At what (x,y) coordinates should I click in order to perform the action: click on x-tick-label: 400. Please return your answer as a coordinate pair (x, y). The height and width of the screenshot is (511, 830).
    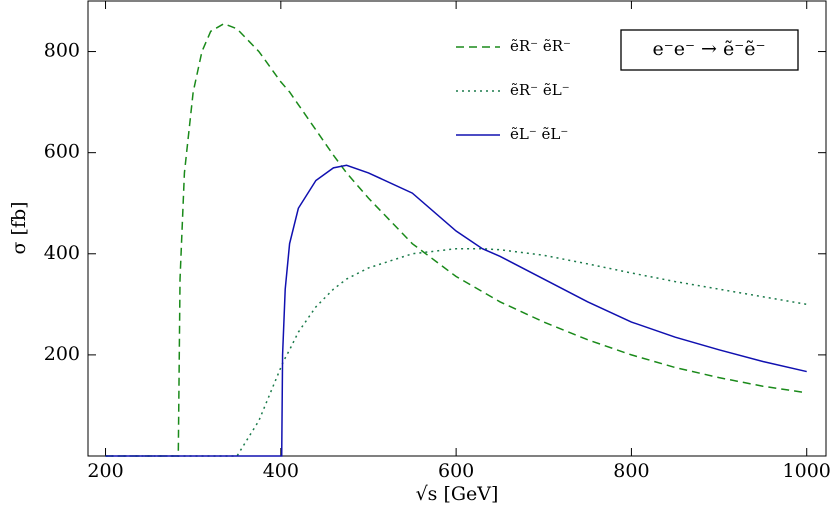
    Looking at the image, I should click on (281, 471).